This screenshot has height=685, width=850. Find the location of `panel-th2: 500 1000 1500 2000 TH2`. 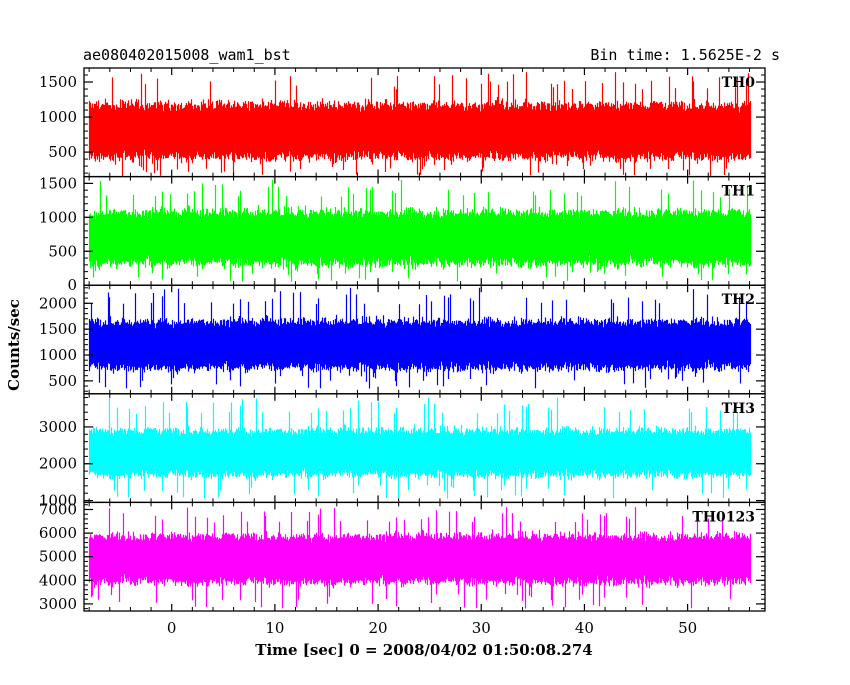

panel-th2: 500 1000 1500 2000 TH2 is located at coordinates (402, 339).